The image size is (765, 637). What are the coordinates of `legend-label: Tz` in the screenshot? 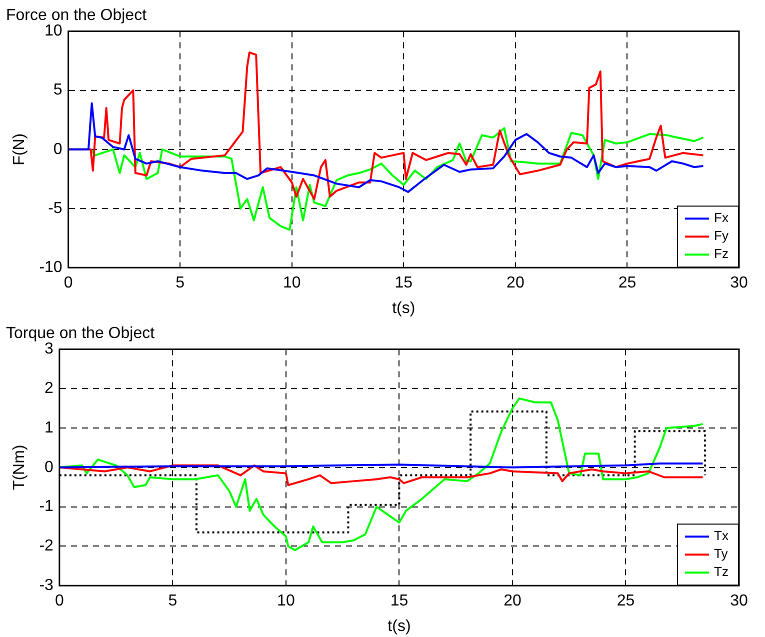 It's located at (721, 572).